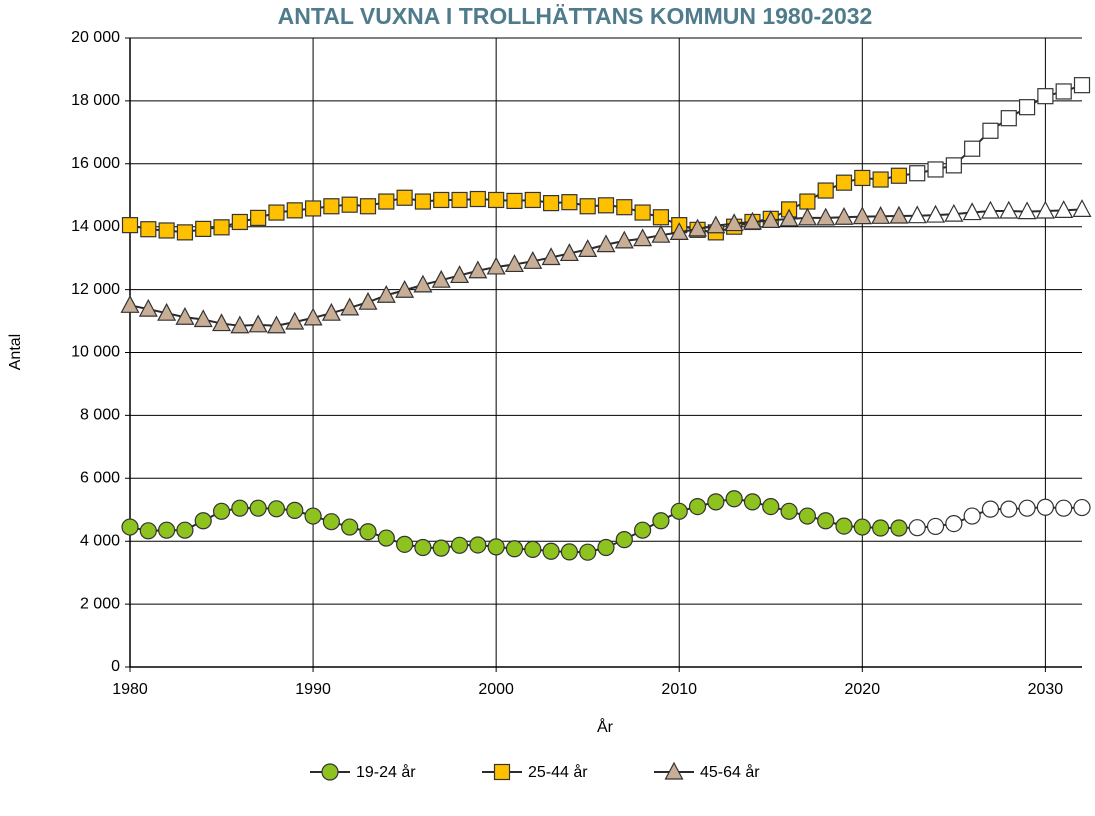 The image size is (1095, 816). Describe the element at coordinates (386, 772) in the screenshot. I see `legend-label: 19-24 år` at that location.